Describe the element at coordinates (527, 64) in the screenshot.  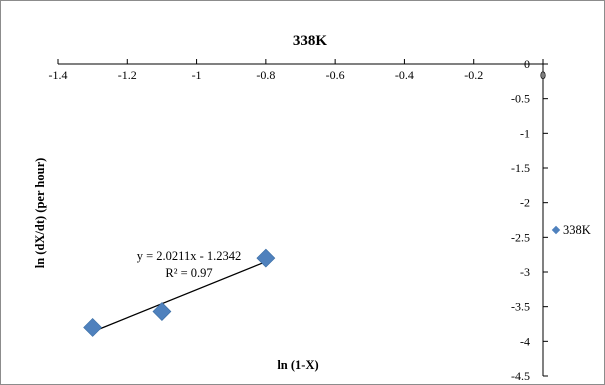
I see `y-tick-label: 0` at that location.